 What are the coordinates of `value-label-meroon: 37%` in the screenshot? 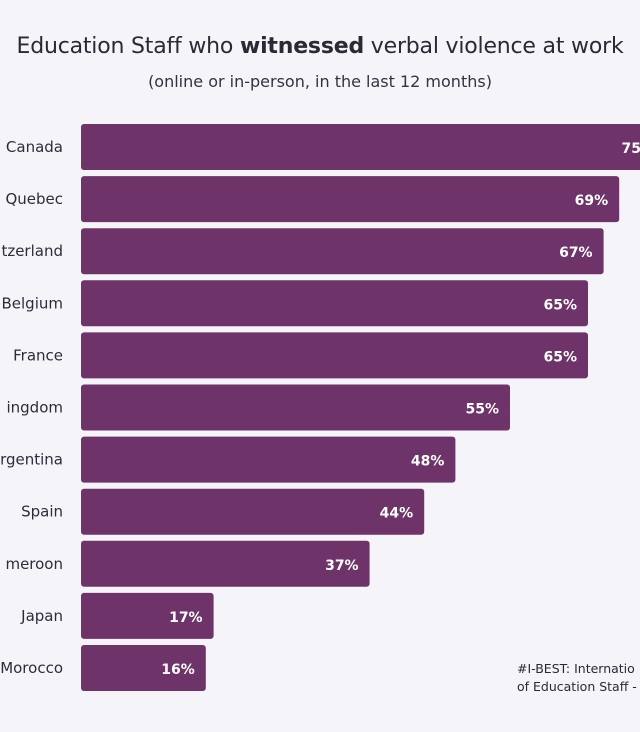 It's located at (342, 566).